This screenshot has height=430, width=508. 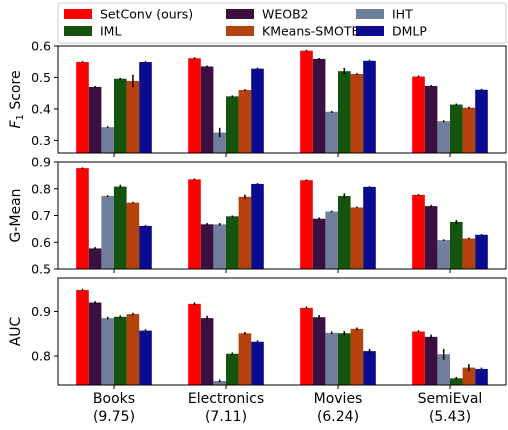 I want to click on x-category-label: Books, so click(x=114, y=399).